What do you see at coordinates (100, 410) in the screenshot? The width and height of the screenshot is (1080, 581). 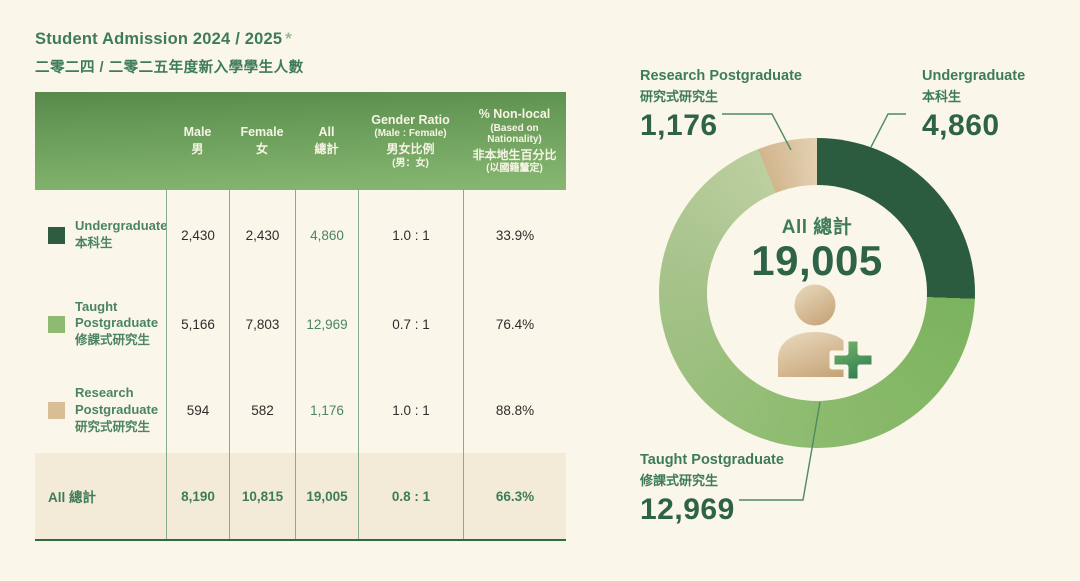 I see `row-label-research-postgraduate: Research Postgraduate 研究式研究生` at bounding box center [100, 410].